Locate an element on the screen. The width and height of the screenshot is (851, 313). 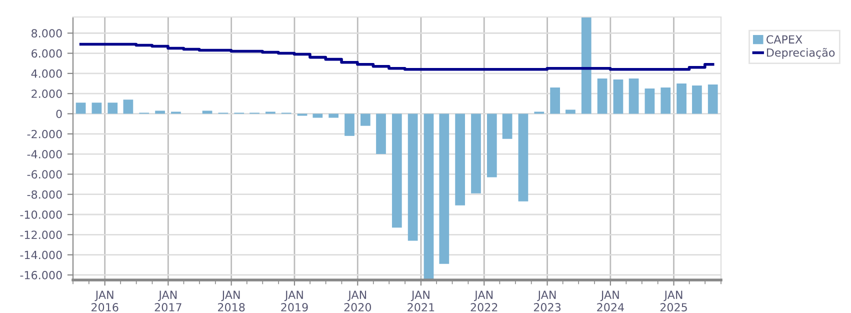
x-tick-label: JAN 2022 is located at coordinates (484, 301).